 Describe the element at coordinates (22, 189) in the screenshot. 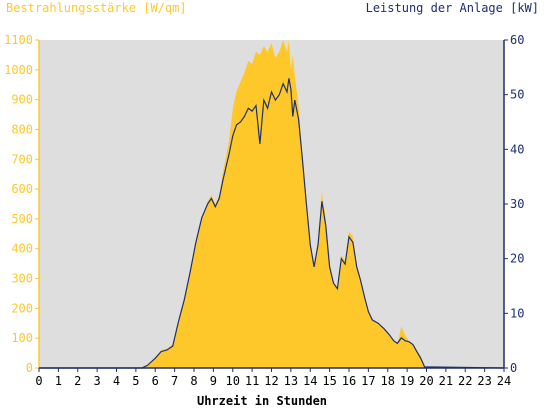

I see `left-tick-label: 600` at that location.